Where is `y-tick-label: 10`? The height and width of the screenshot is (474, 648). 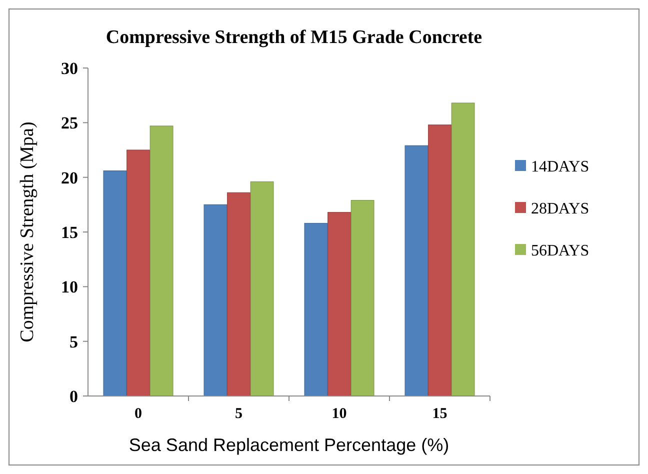 y-tick-label: 10 is located at coordinates (69, 287).